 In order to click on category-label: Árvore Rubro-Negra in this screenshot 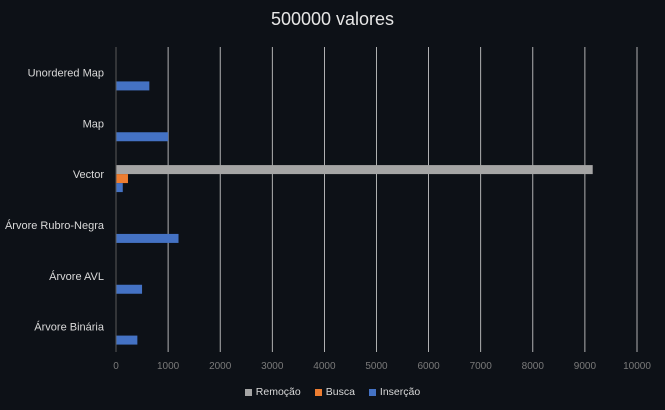, I will do `click(55, 225)`.